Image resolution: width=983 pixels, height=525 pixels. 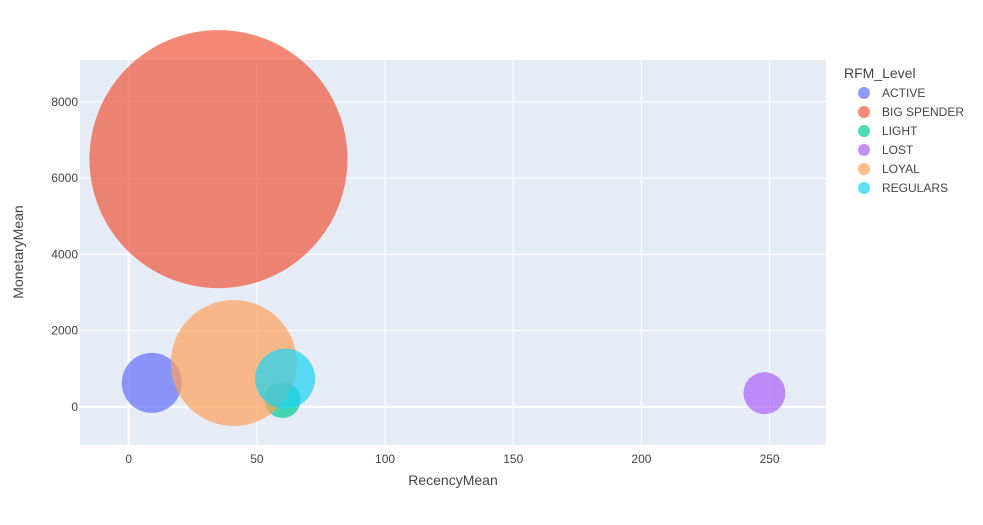 What do you see at coordinates (923, 112) in the screenshot?
I see `legend-label: BIG SPENDER` at bounding box center [923, 112].